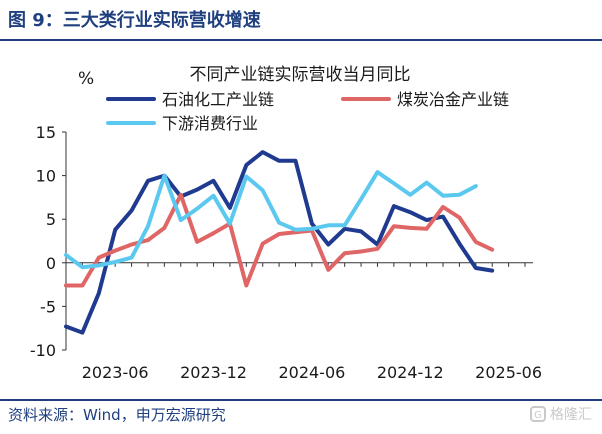 This screenshot has height=434, width=602. Describe the element at coordinates (134, 20) in the screenshot. I see `figure-title: 图 9：三大类行业实际营收增速` at that location.